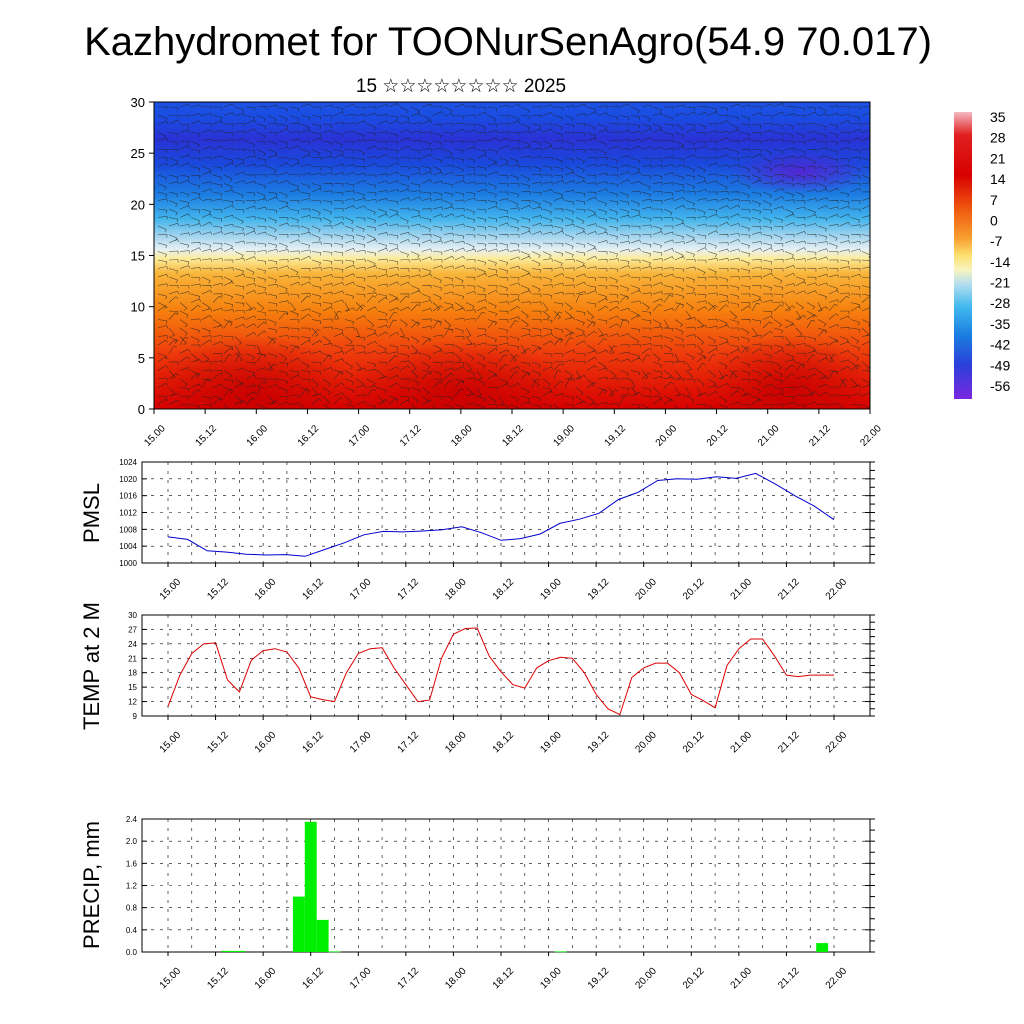 Image resolution: width=1024 pixels, height=1024 pixels. What do you see at coordinates (266, 978) in the screenshot?
I see `precip-xtick-label: 16.00` at bounding box center [266, 978].